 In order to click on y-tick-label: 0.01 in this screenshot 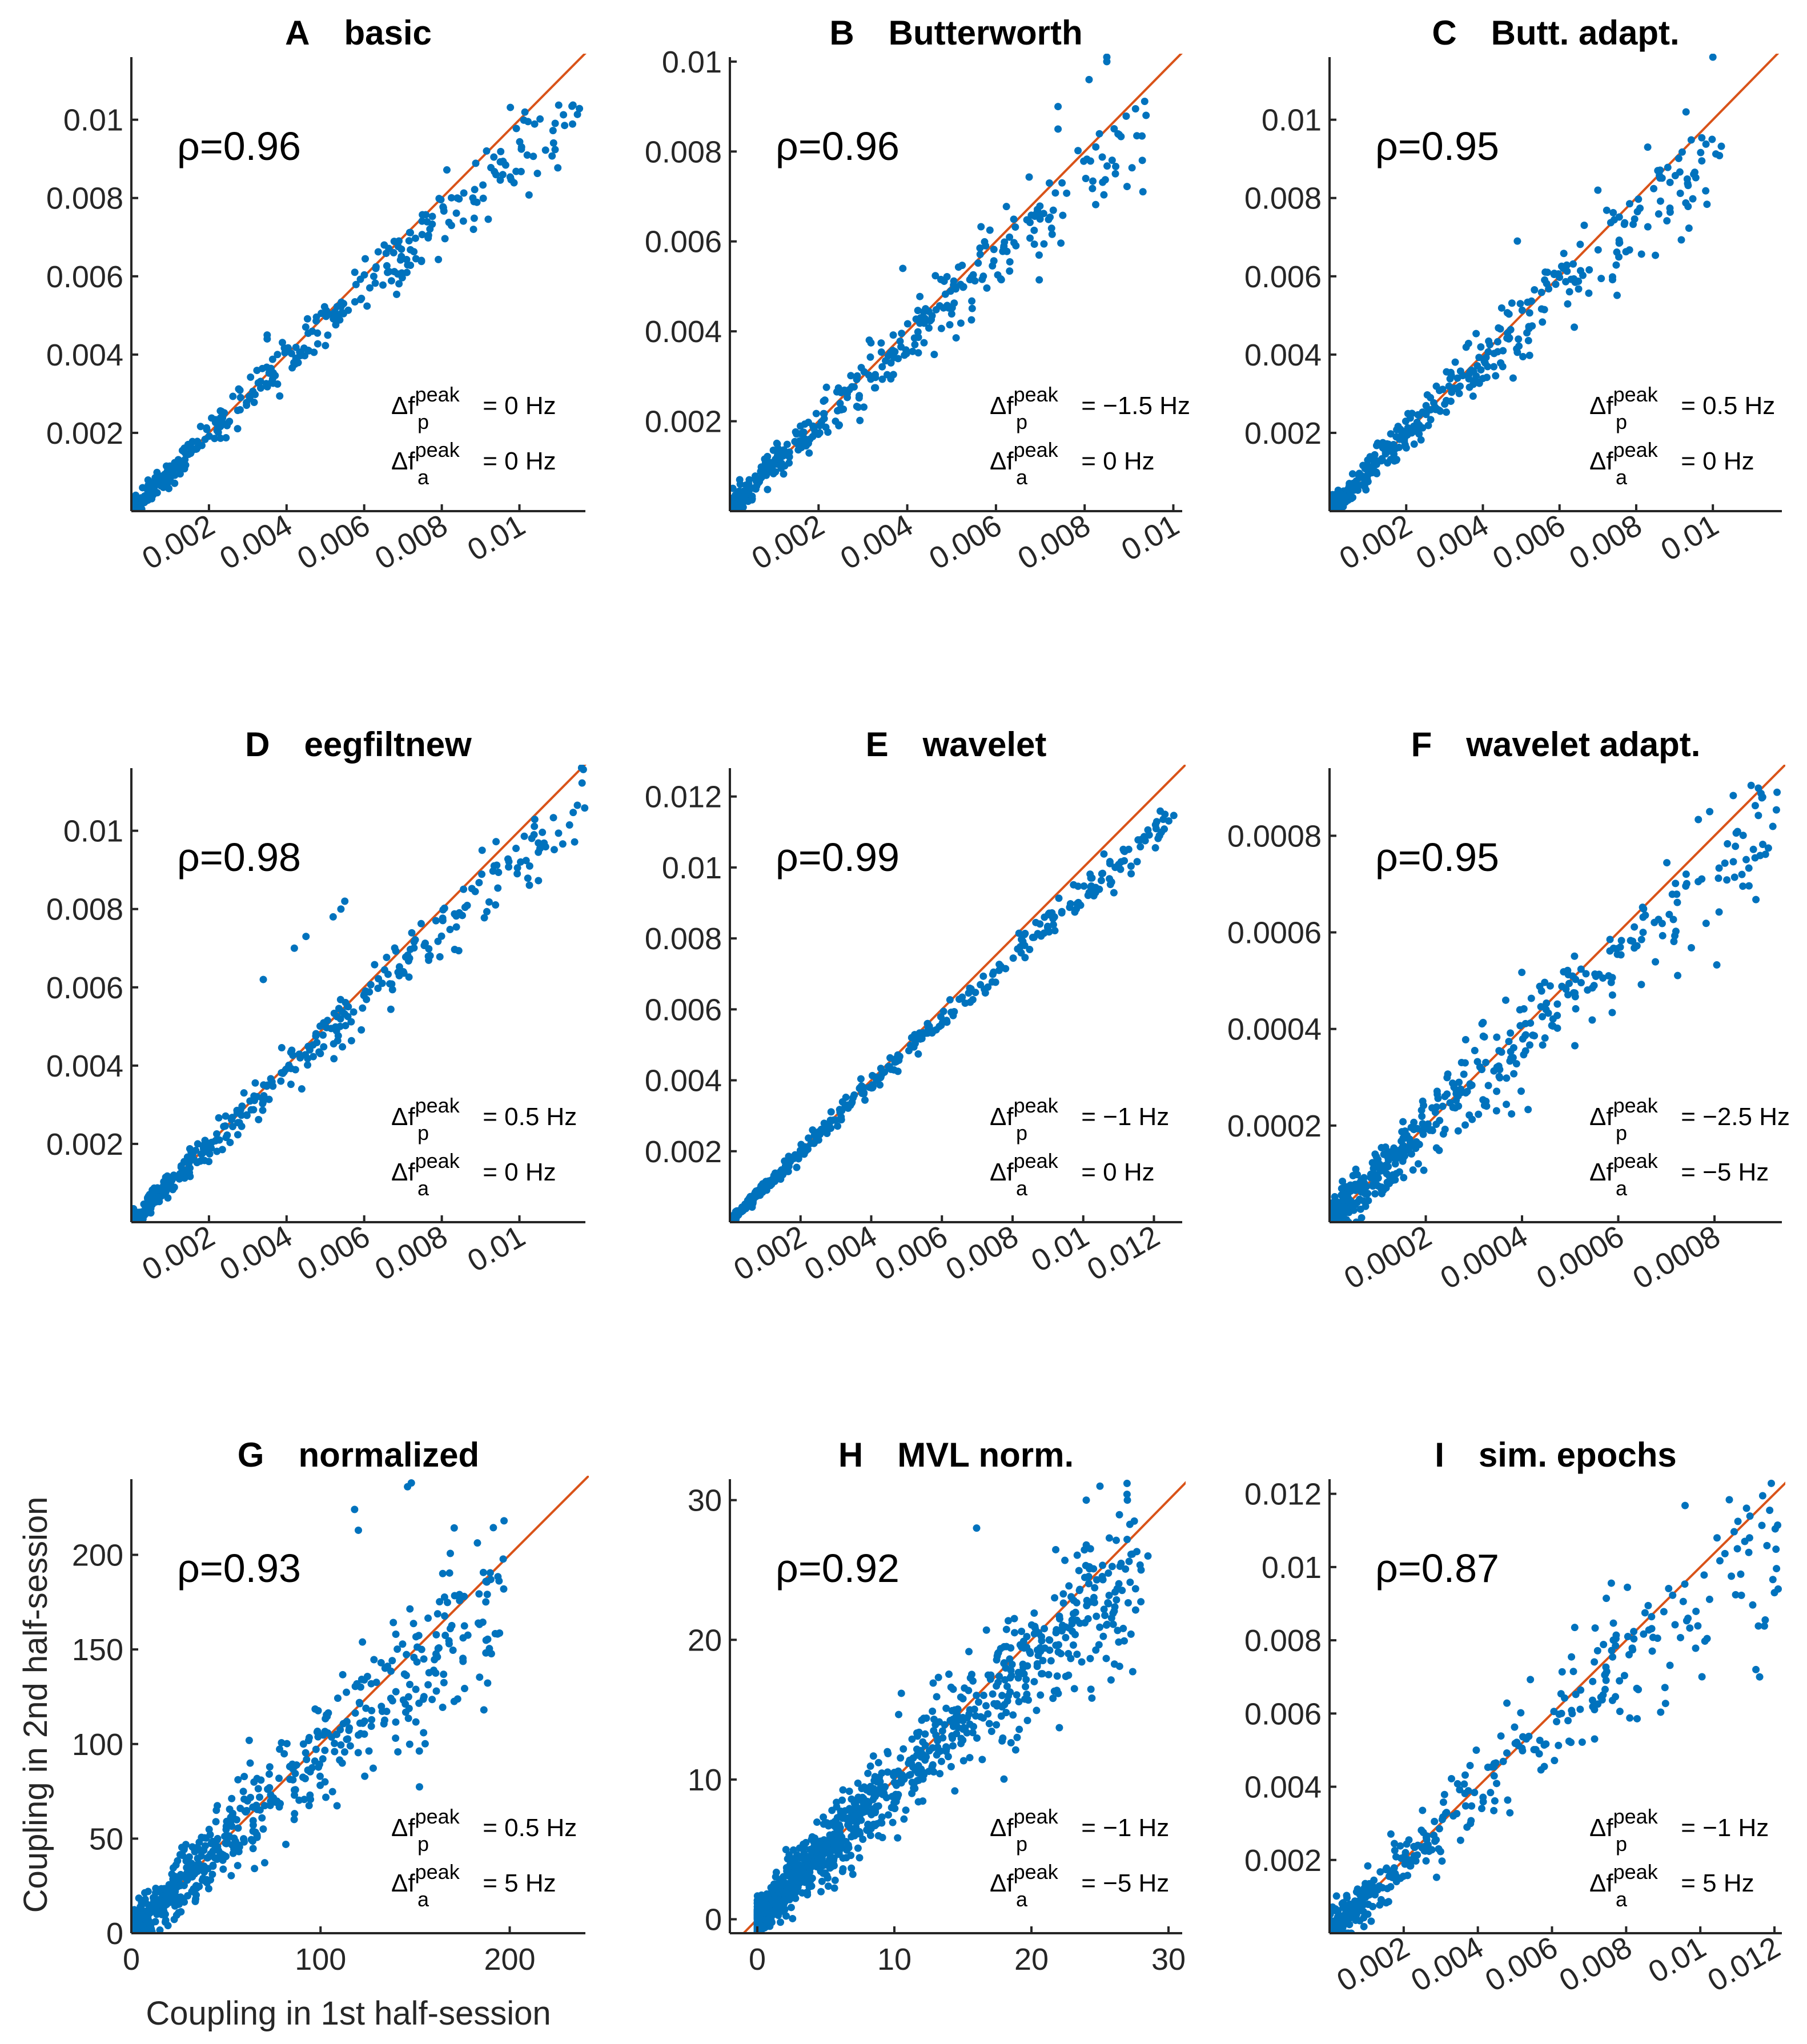, I will do `click(93, 831)`.